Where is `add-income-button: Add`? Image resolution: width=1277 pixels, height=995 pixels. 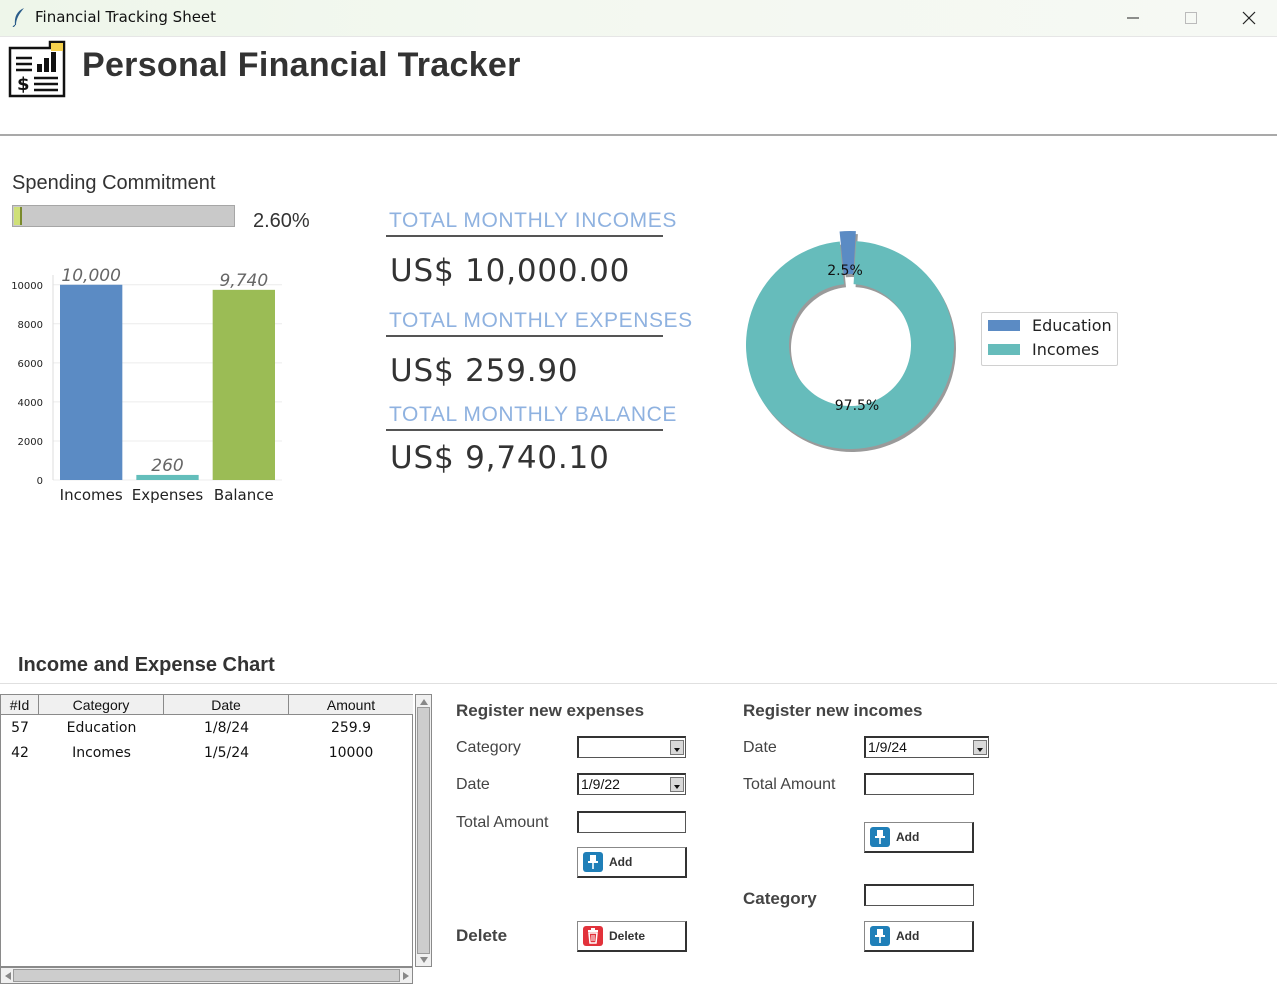
add-income-button: Add is located at coordinates (919, 837).